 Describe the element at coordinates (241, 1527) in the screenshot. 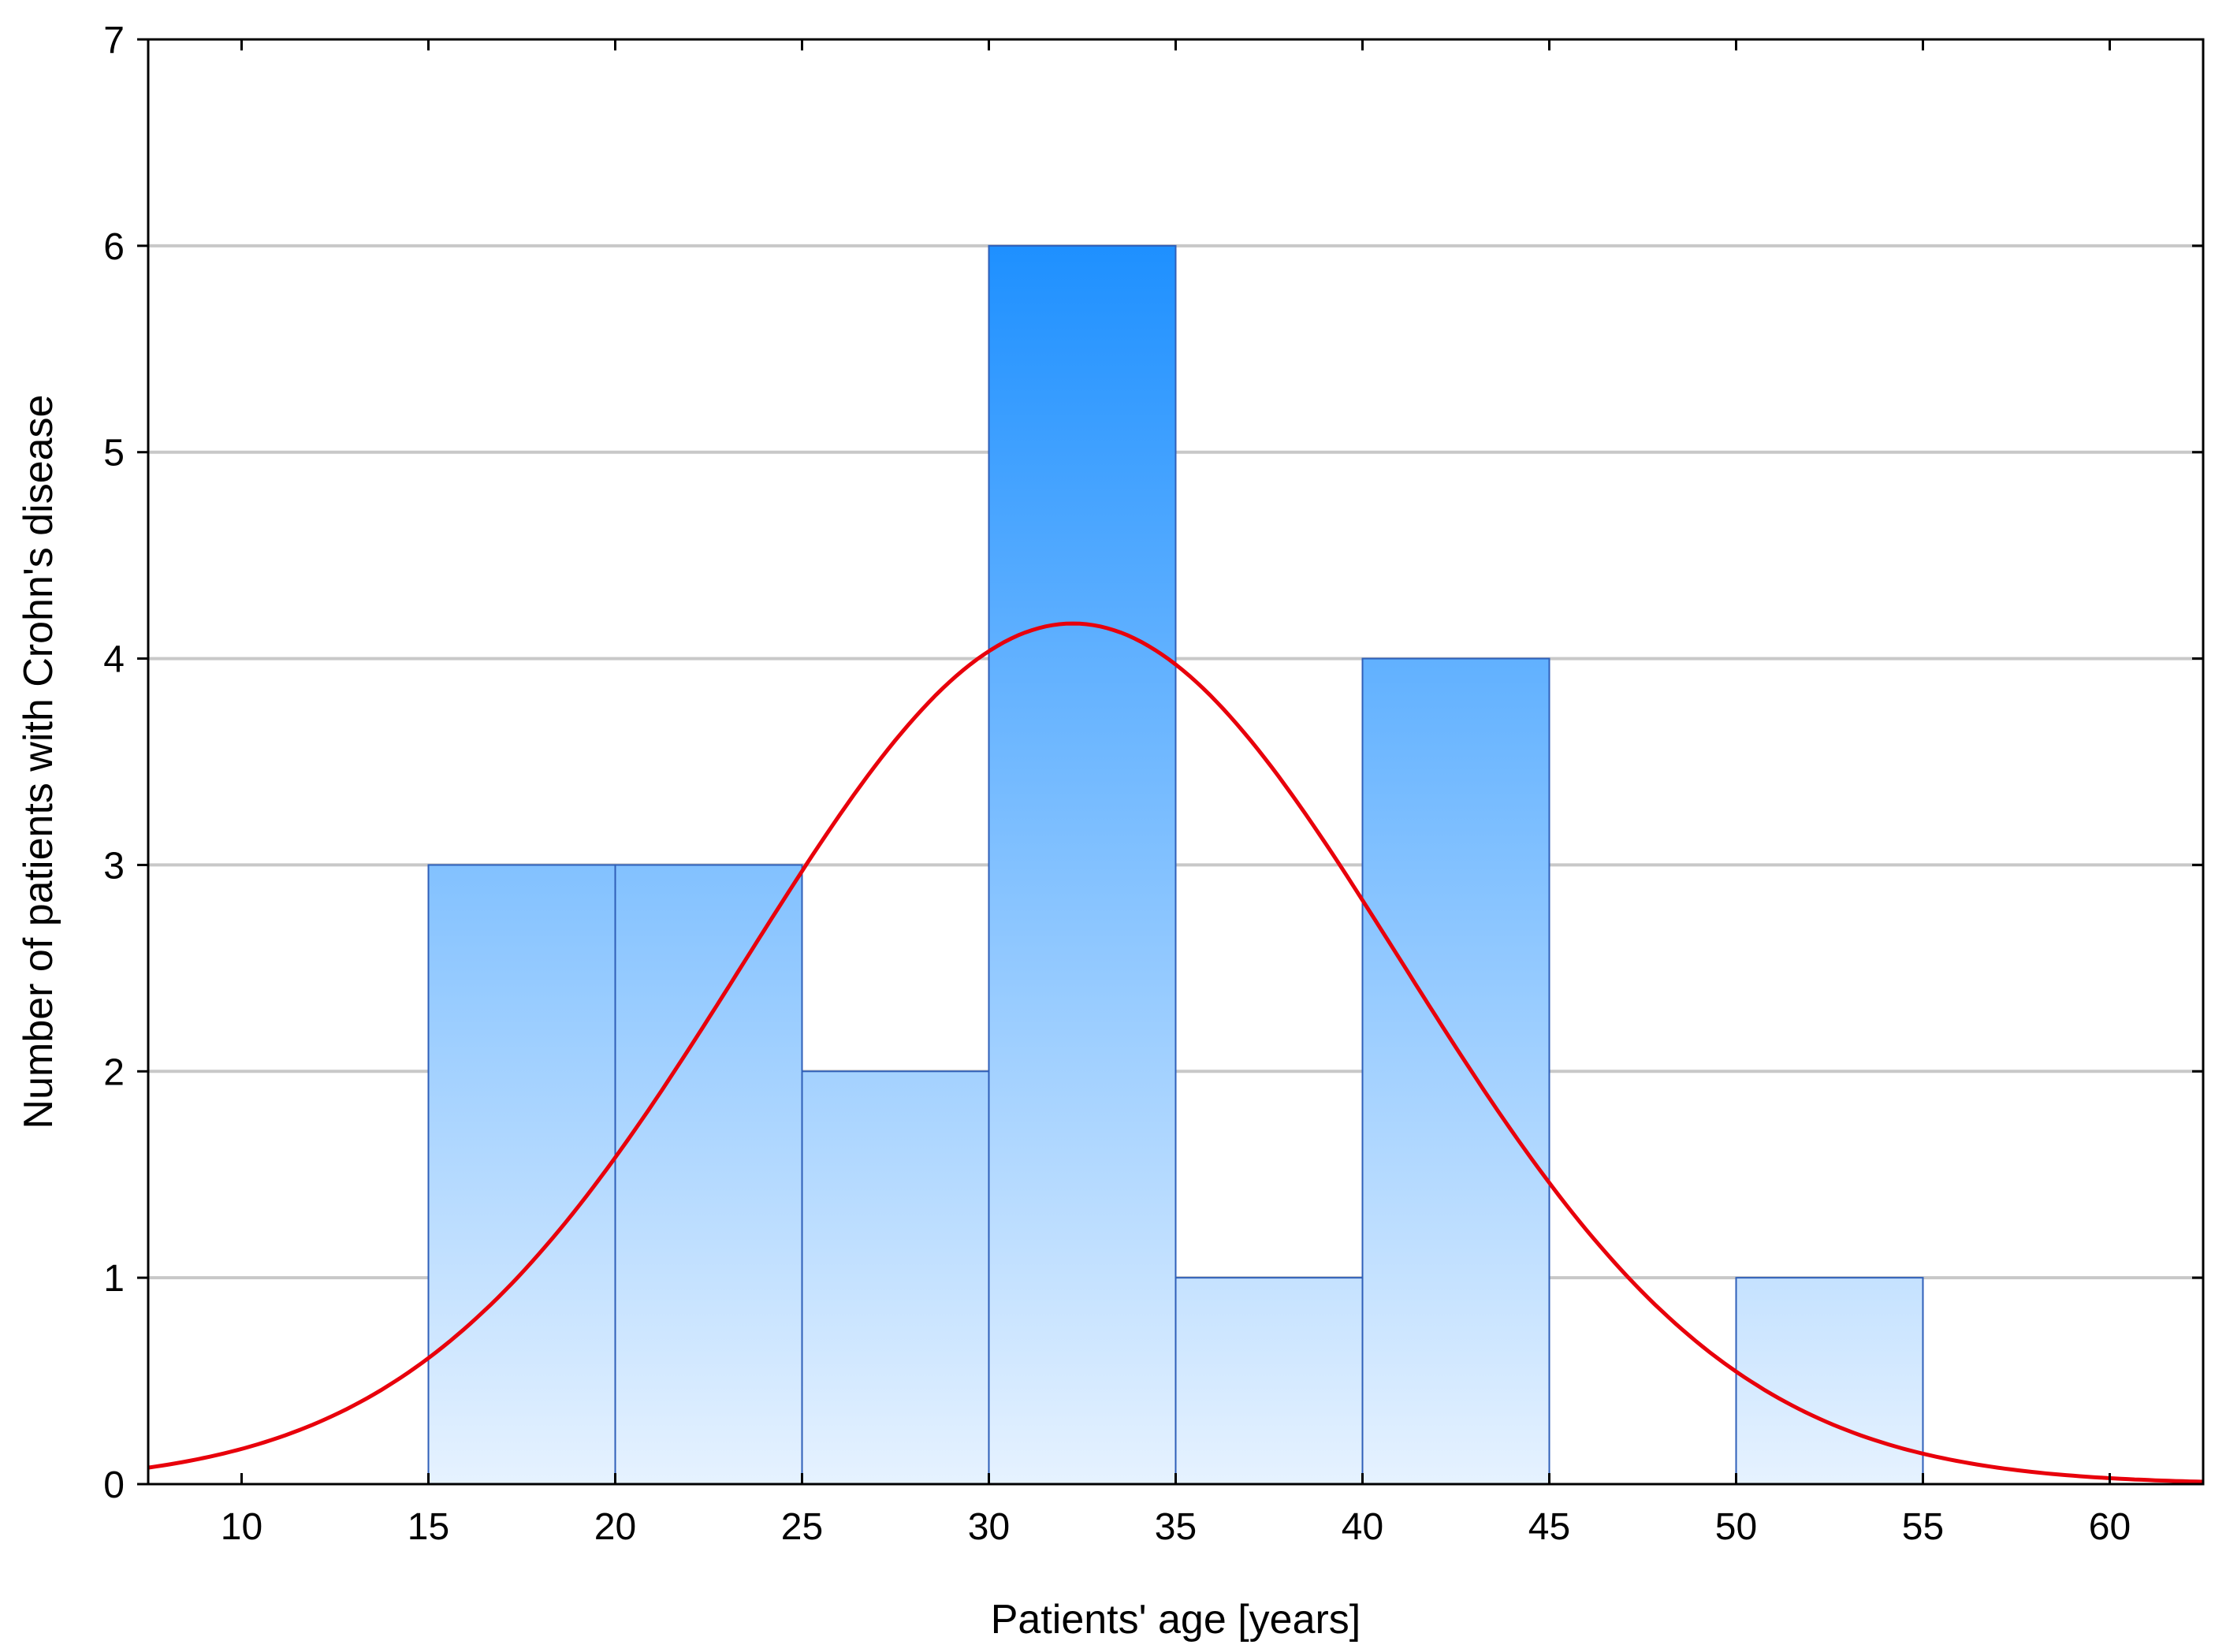

I see `x-tick-label: 10` at that location.